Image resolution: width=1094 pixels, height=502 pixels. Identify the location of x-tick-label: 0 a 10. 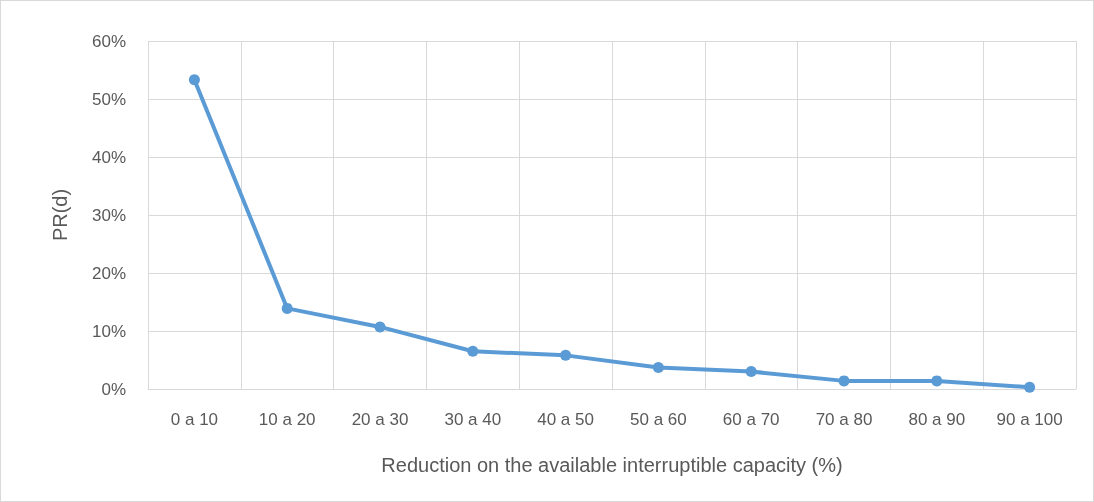
(194, 419).